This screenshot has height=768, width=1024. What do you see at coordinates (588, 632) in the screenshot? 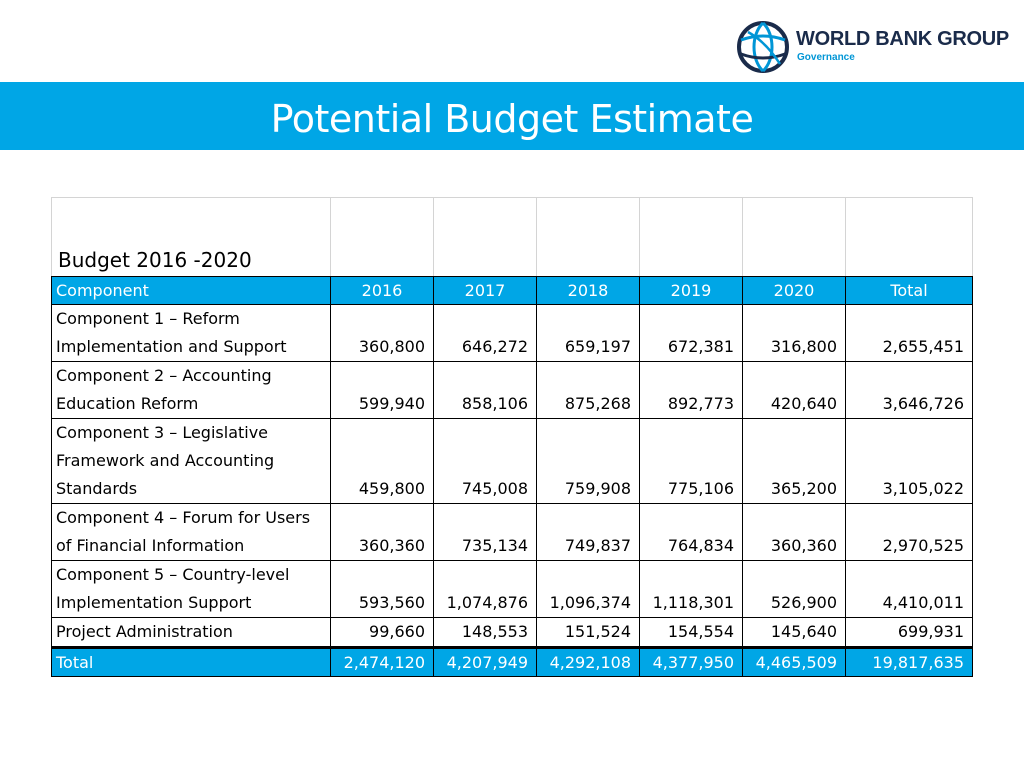
I see `budget-value: 151,524` at bounding box center [588, 632].